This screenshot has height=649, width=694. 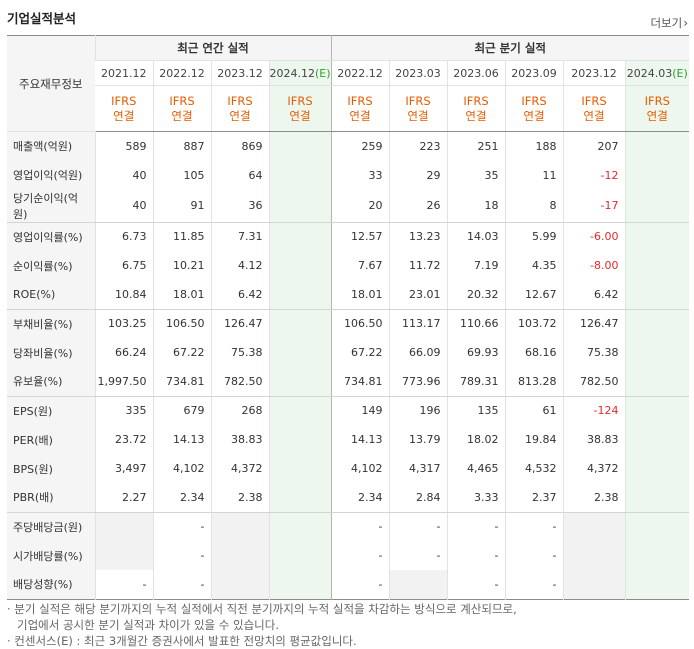 I want to click on table-cell: 103.72, so click(x=533, y=323).